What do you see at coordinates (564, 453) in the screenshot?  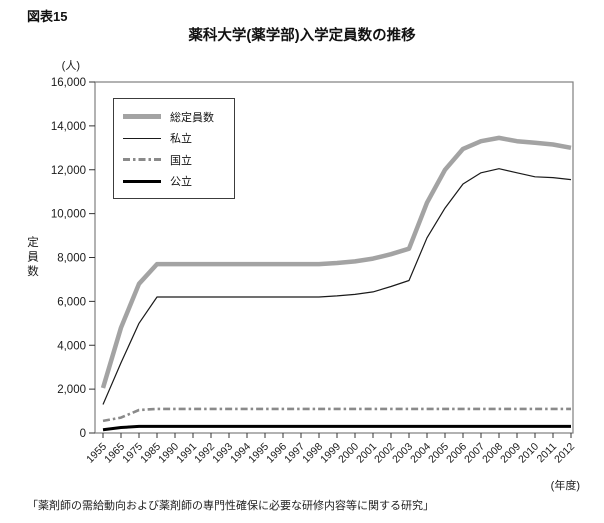 I see `x-tick-label: 2012` at bounding box center [564, 453].